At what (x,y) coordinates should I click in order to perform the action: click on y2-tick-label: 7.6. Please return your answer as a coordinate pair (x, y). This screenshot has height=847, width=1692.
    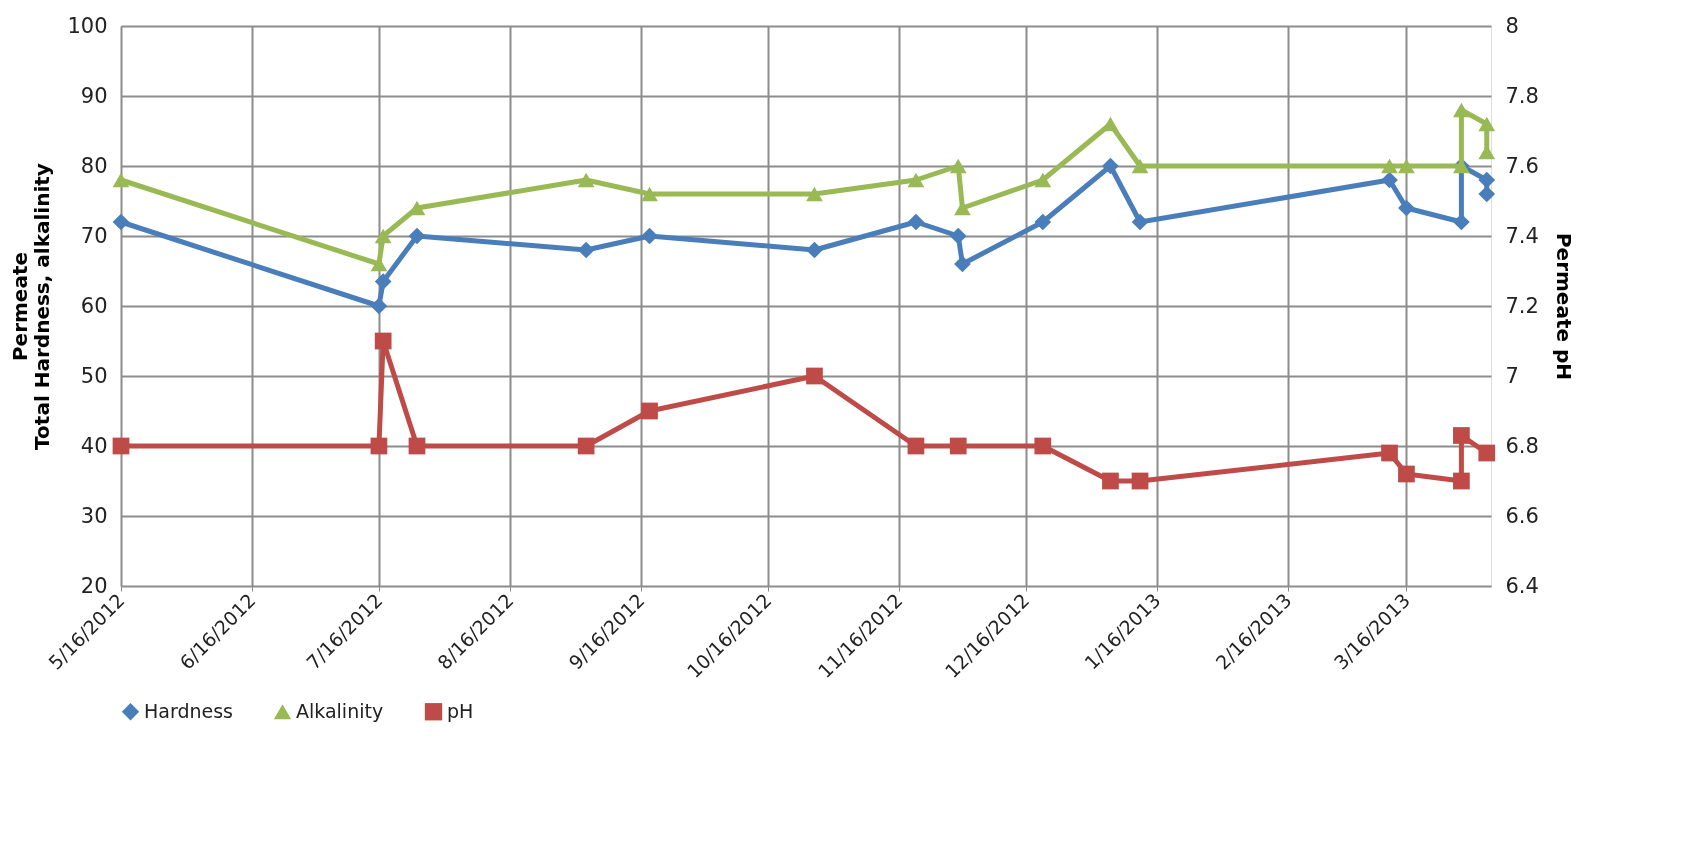
    Looking at the image, I should click on (1522, 165).